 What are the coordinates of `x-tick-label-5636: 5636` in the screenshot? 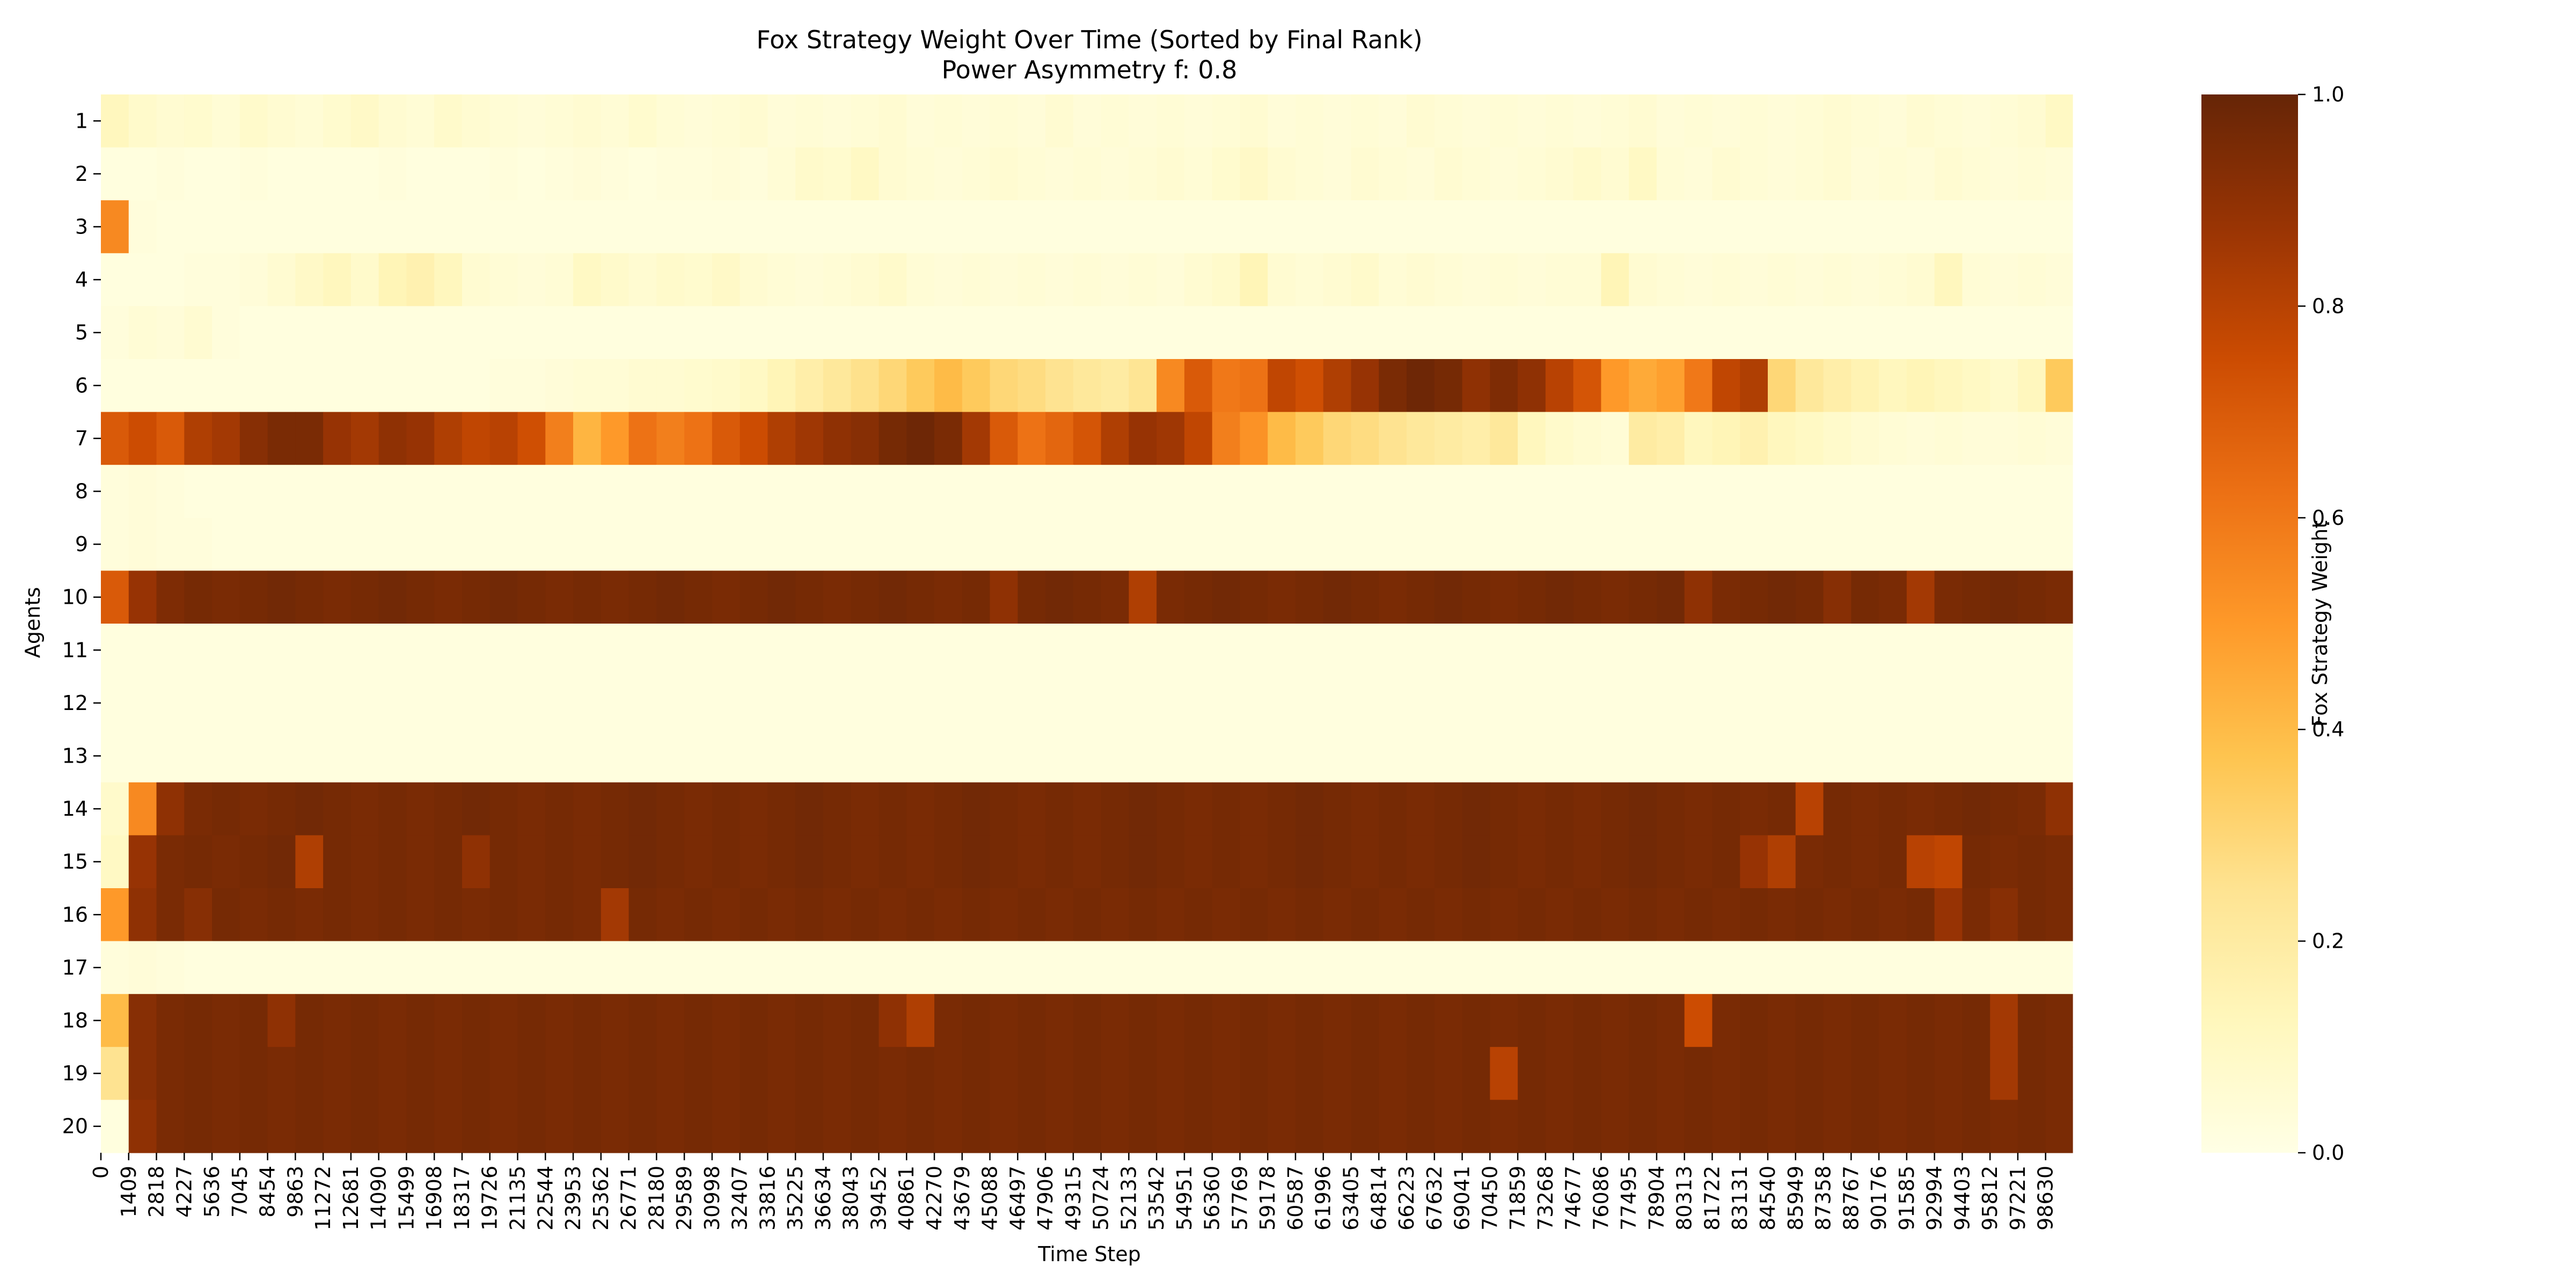 It's located at (212, 1192).